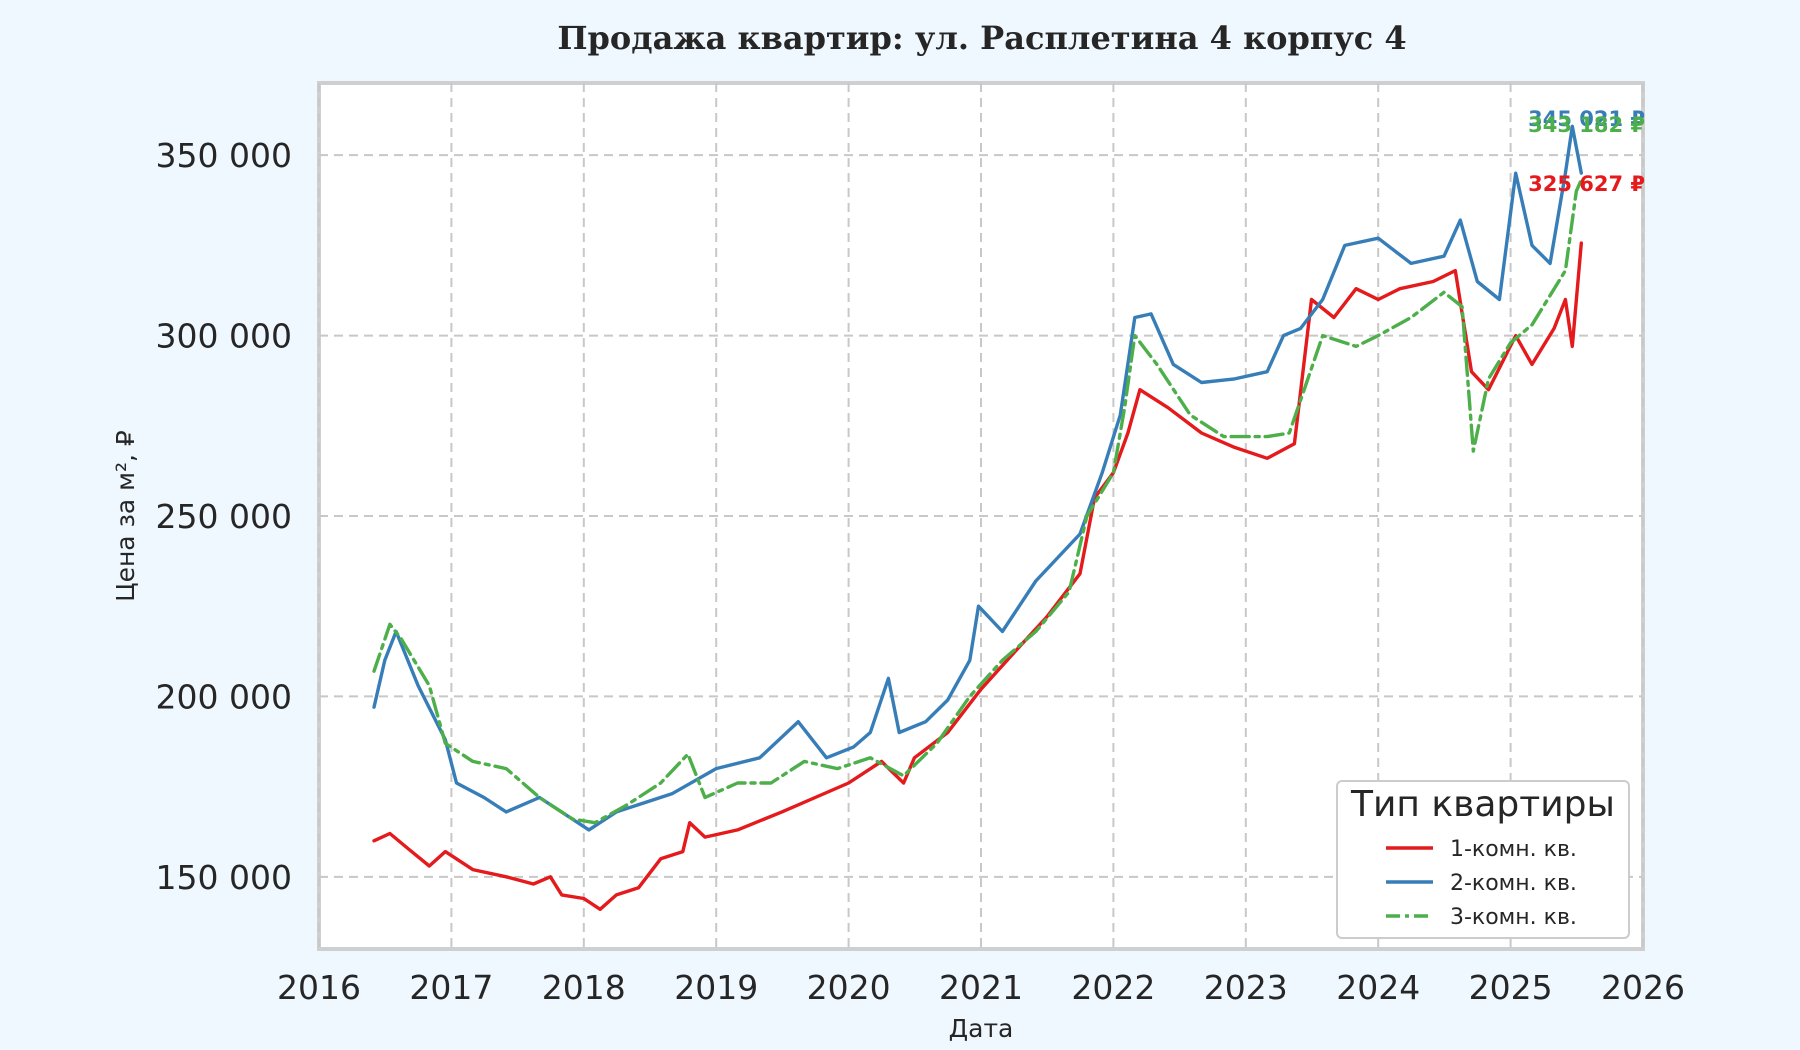 This screenshot has width=1800, height=1050. What do you see at coordinates (1513, 849) in the screenshot?
I see `legend-label: 1-комн. кв.` at bounding box center [1513, 849].